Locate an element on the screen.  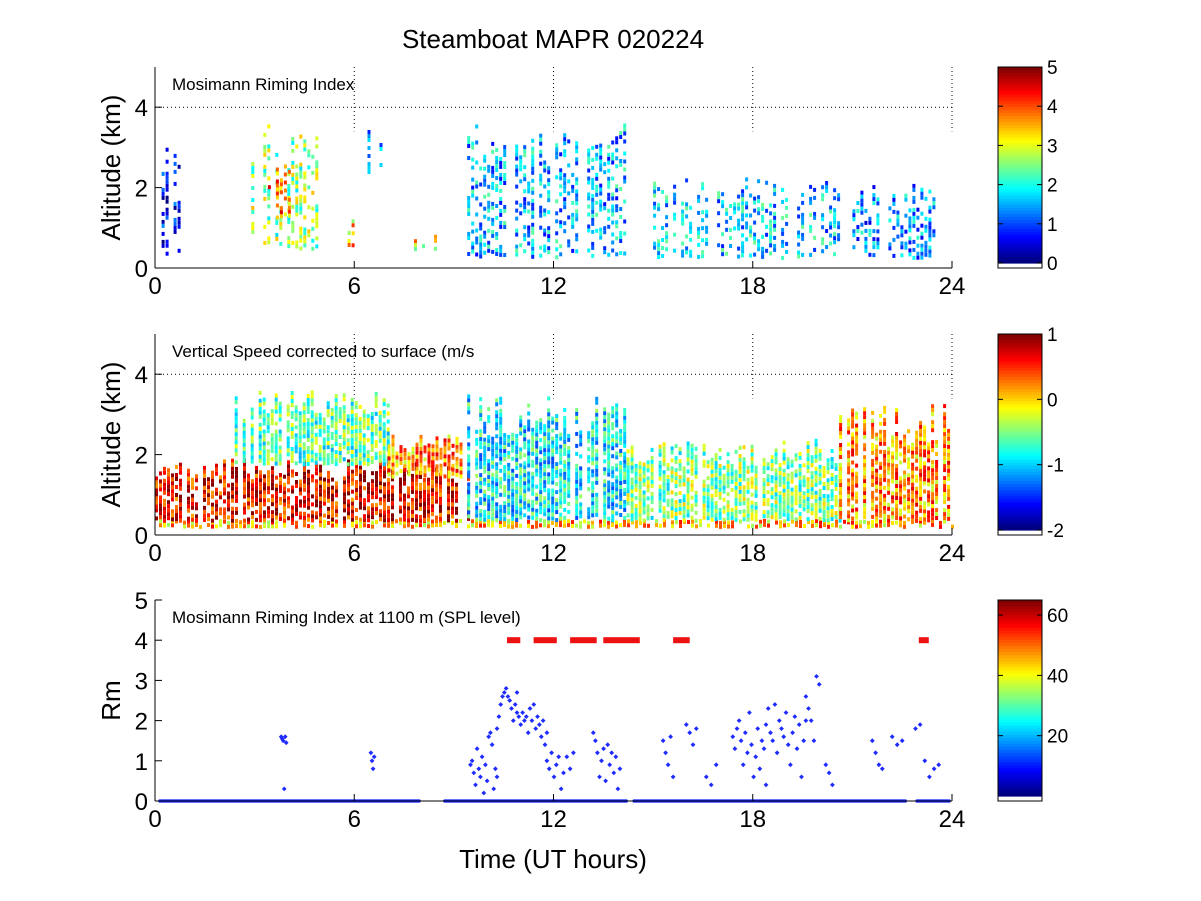
colorbar-tick-label: 1 is located at coordinates (1052, 335).